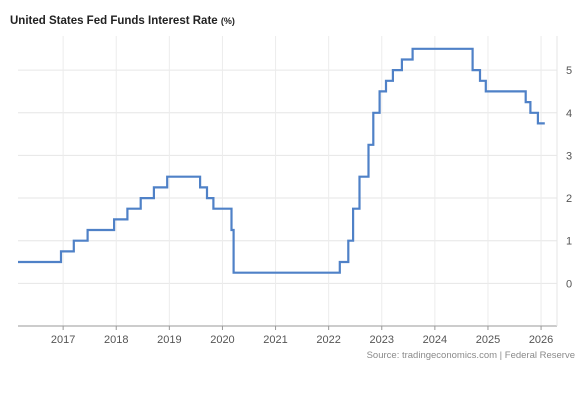  I want to click on x-tick-label: 2026, so click(541, 340).